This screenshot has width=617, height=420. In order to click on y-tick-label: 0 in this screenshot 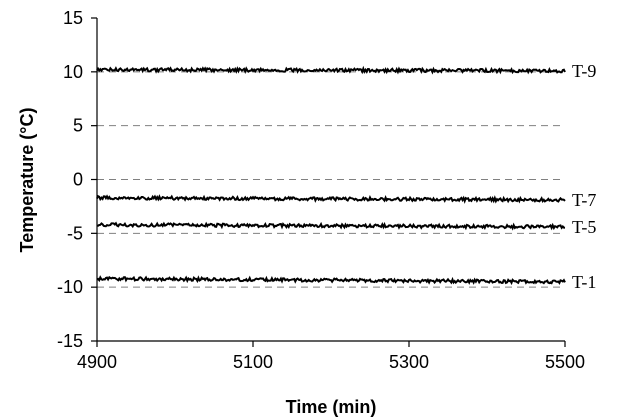, I will do `click(78, 180)`.